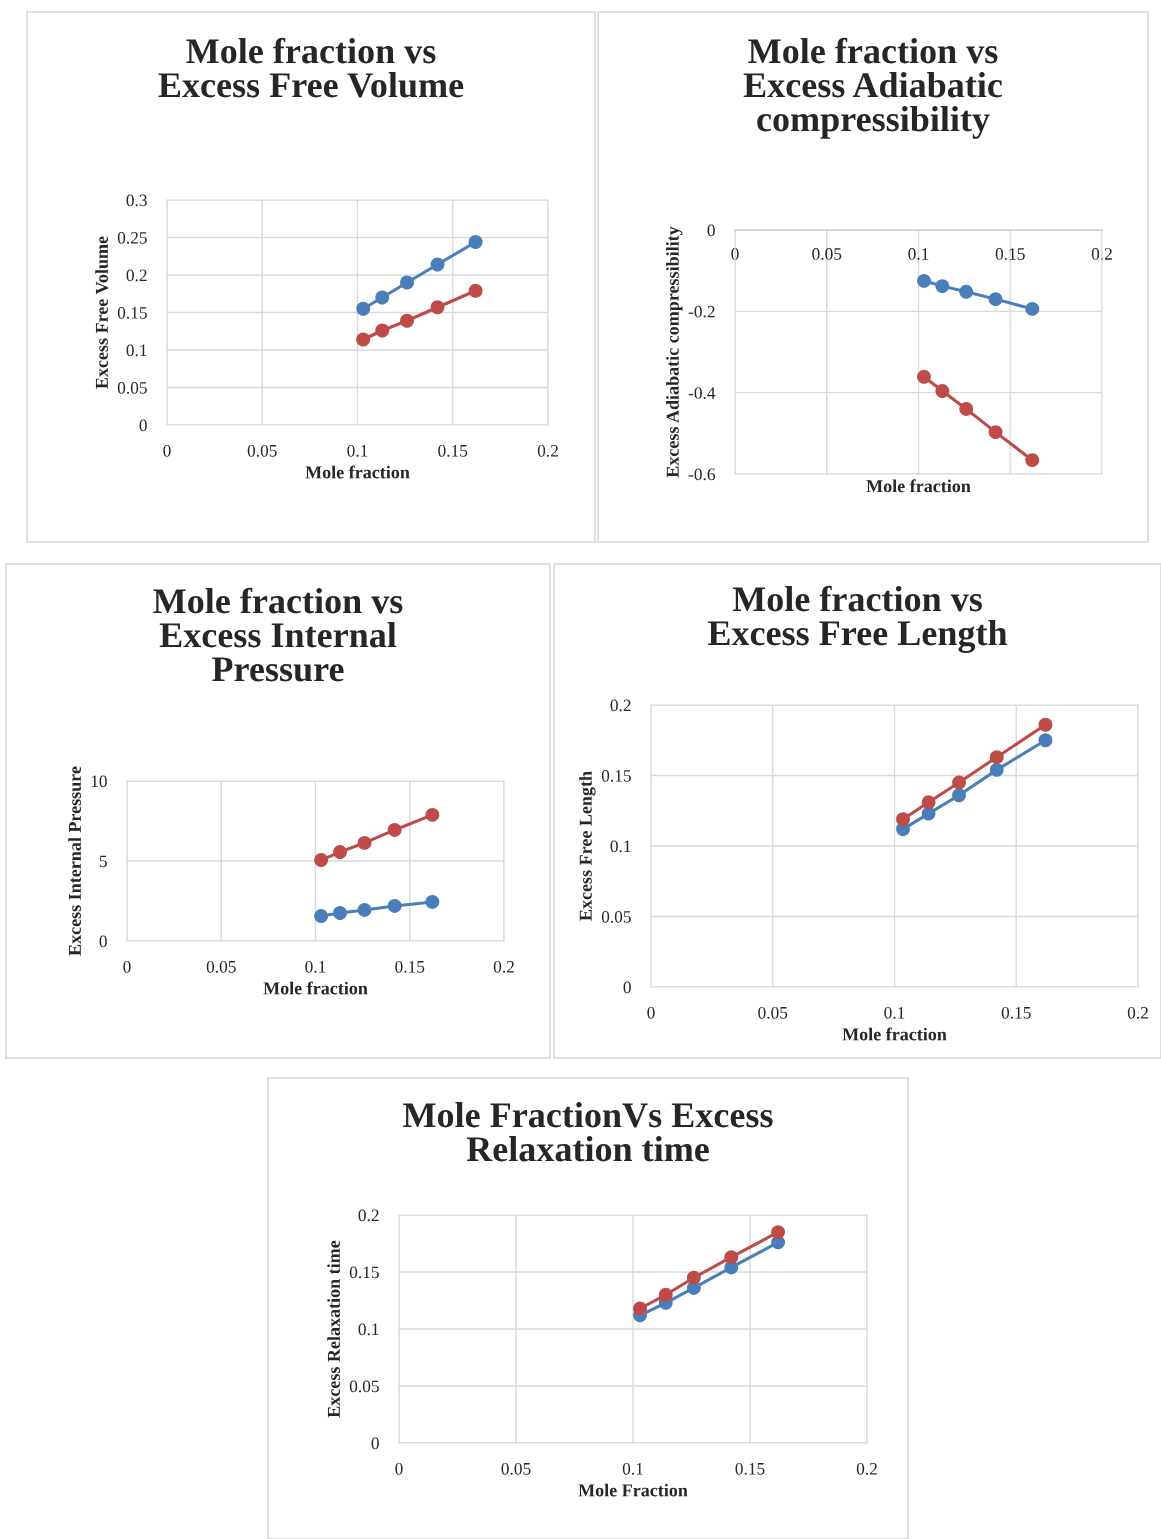  What do you see at coordinates (857, 619) in the screenshot?
I see `chart-title: Mole fraction vs Excess Free Length` at bounding box center [857, 619].